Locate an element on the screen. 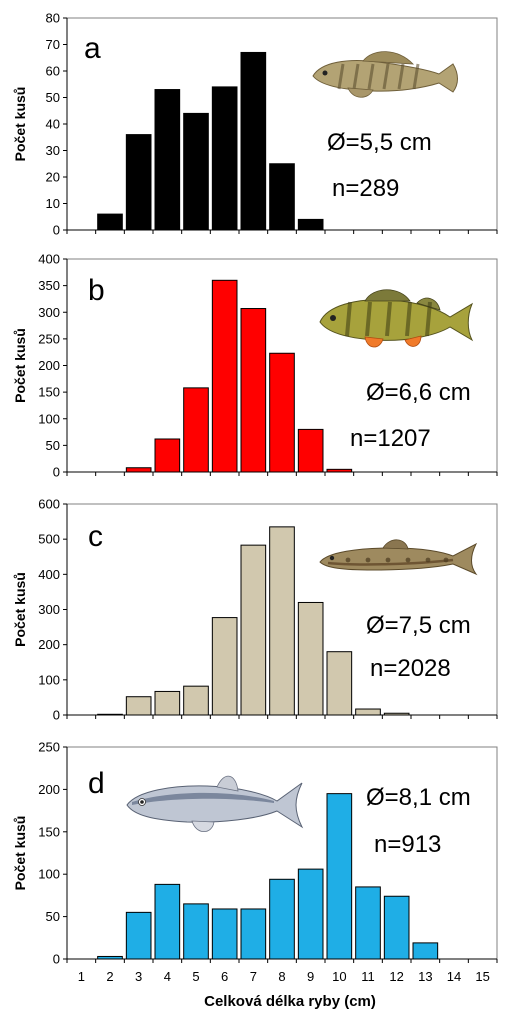 The height and width of the screenshot is (1029, 513). sample-size-label: n=1207 is located at coordinates (390, 438).